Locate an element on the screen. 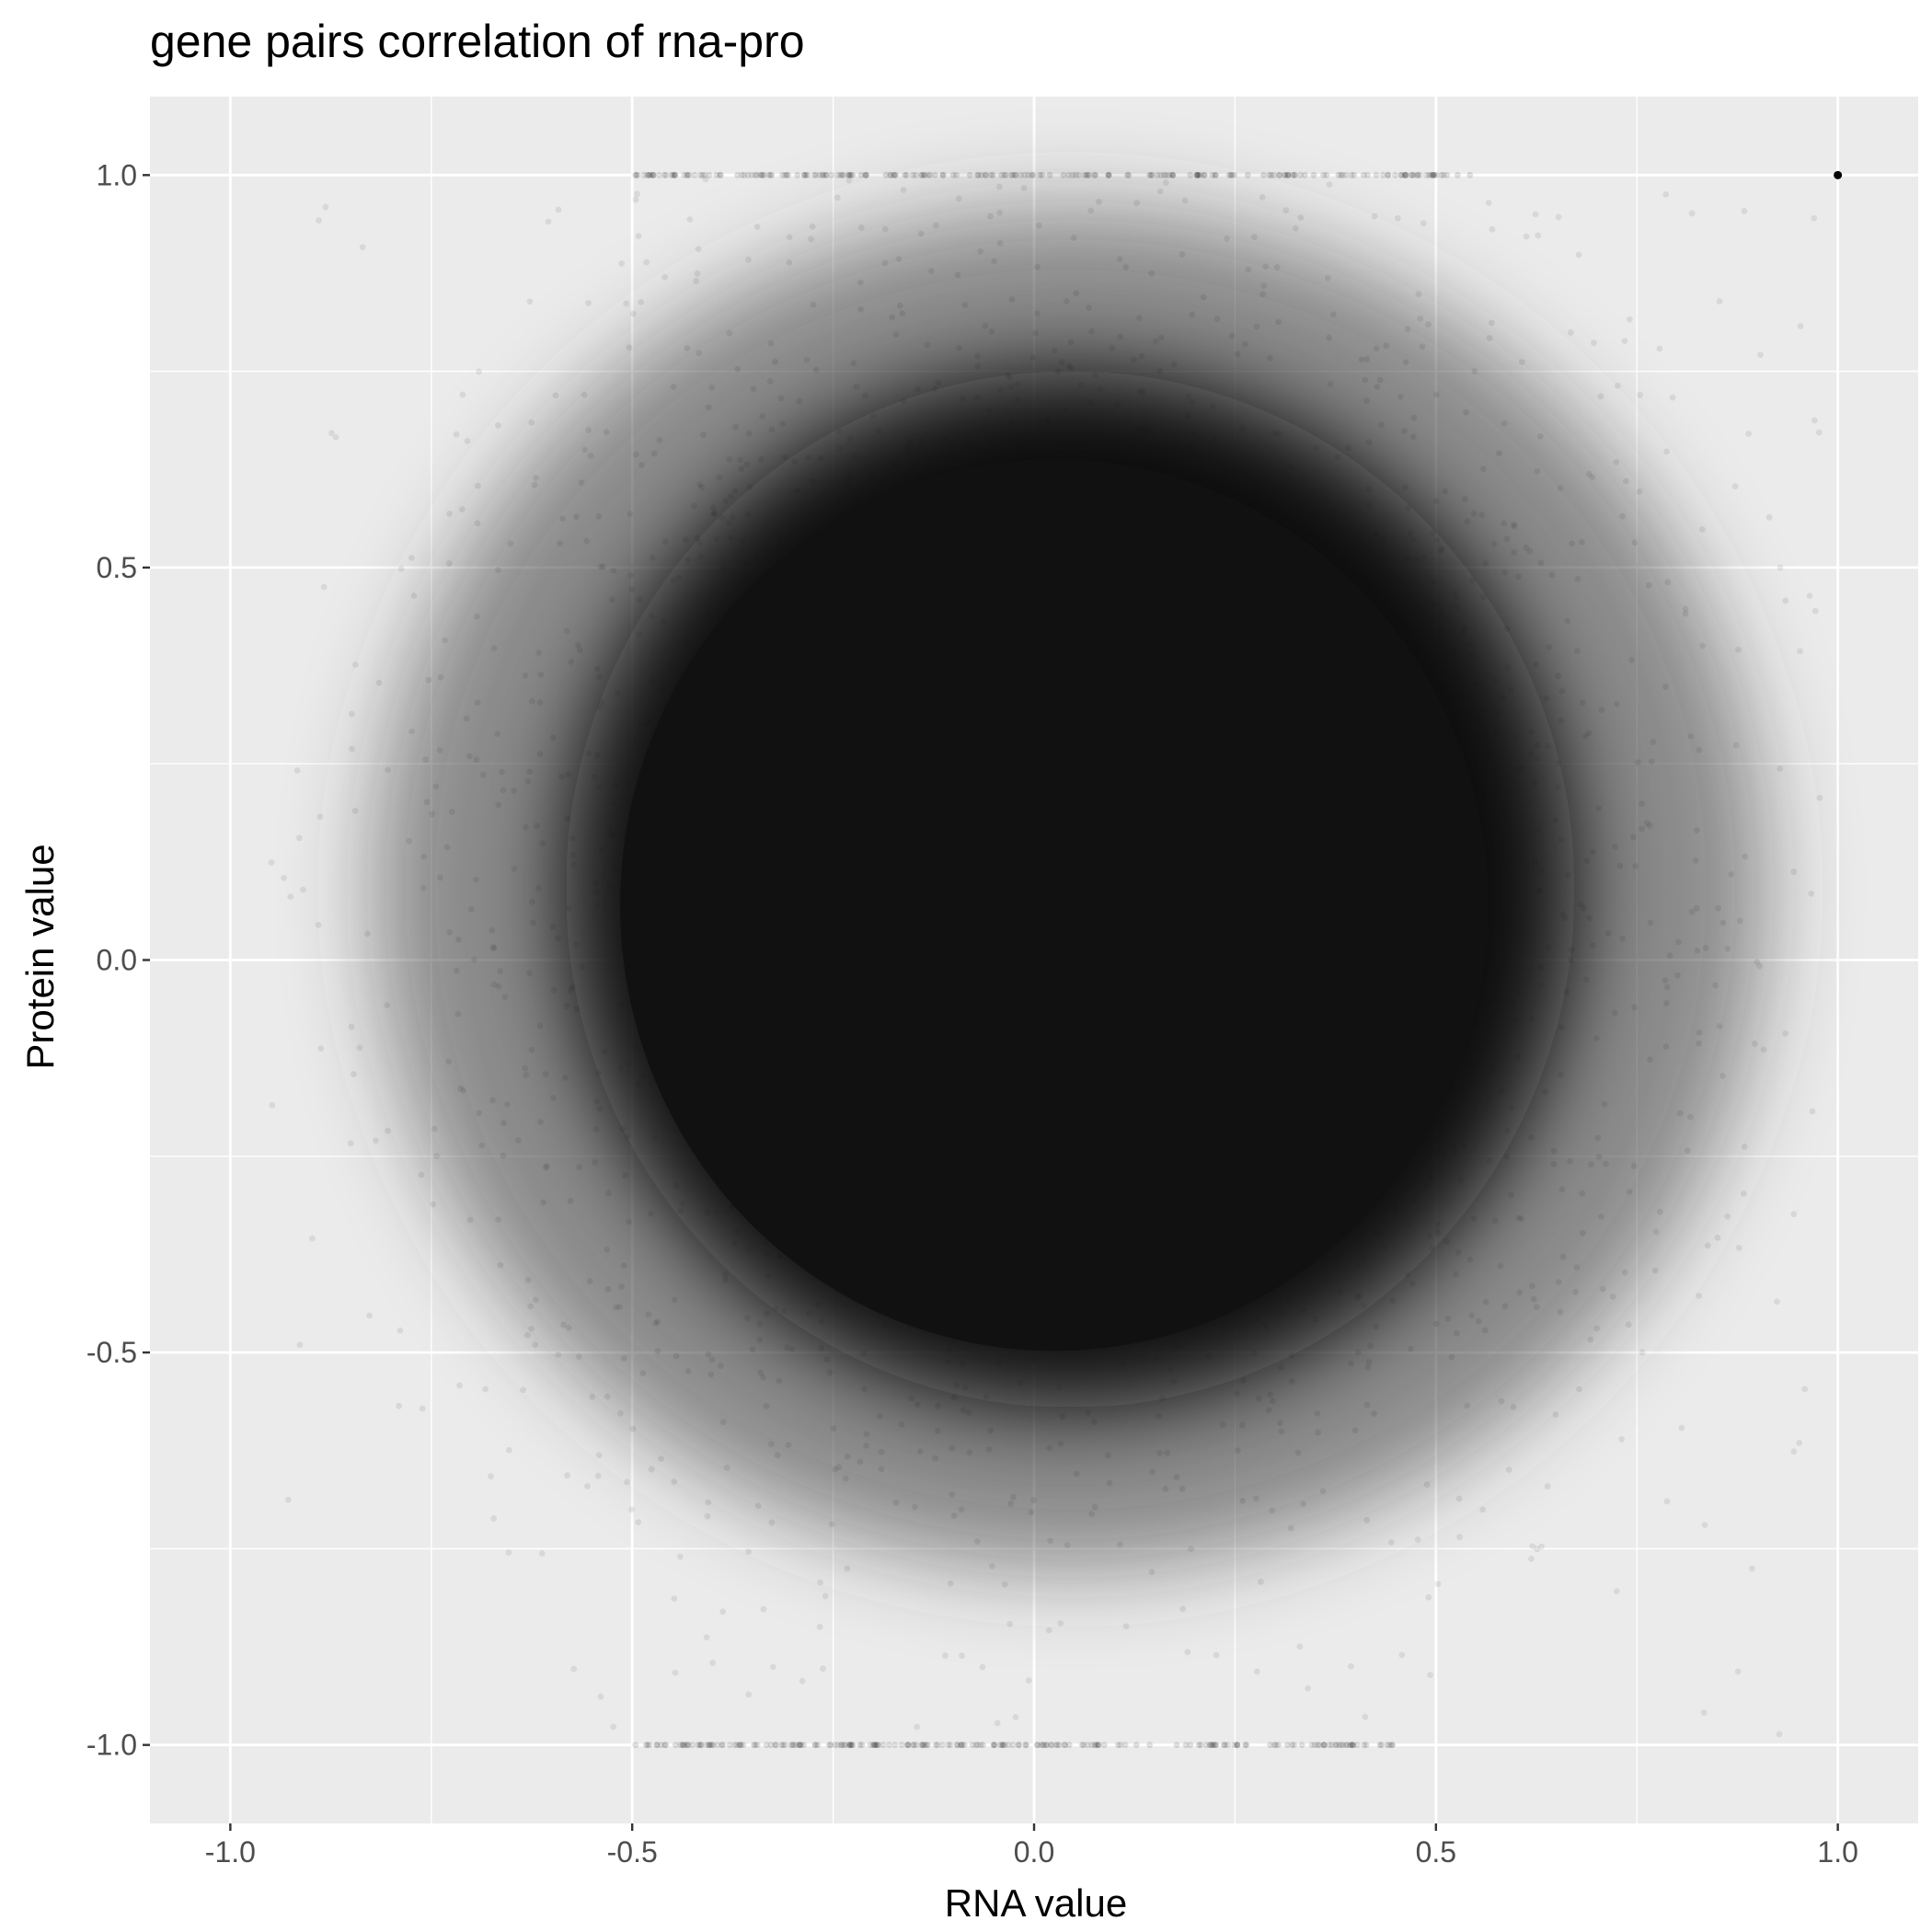  x-tick-label: -0.5 is located at coordinates (632, 1852).